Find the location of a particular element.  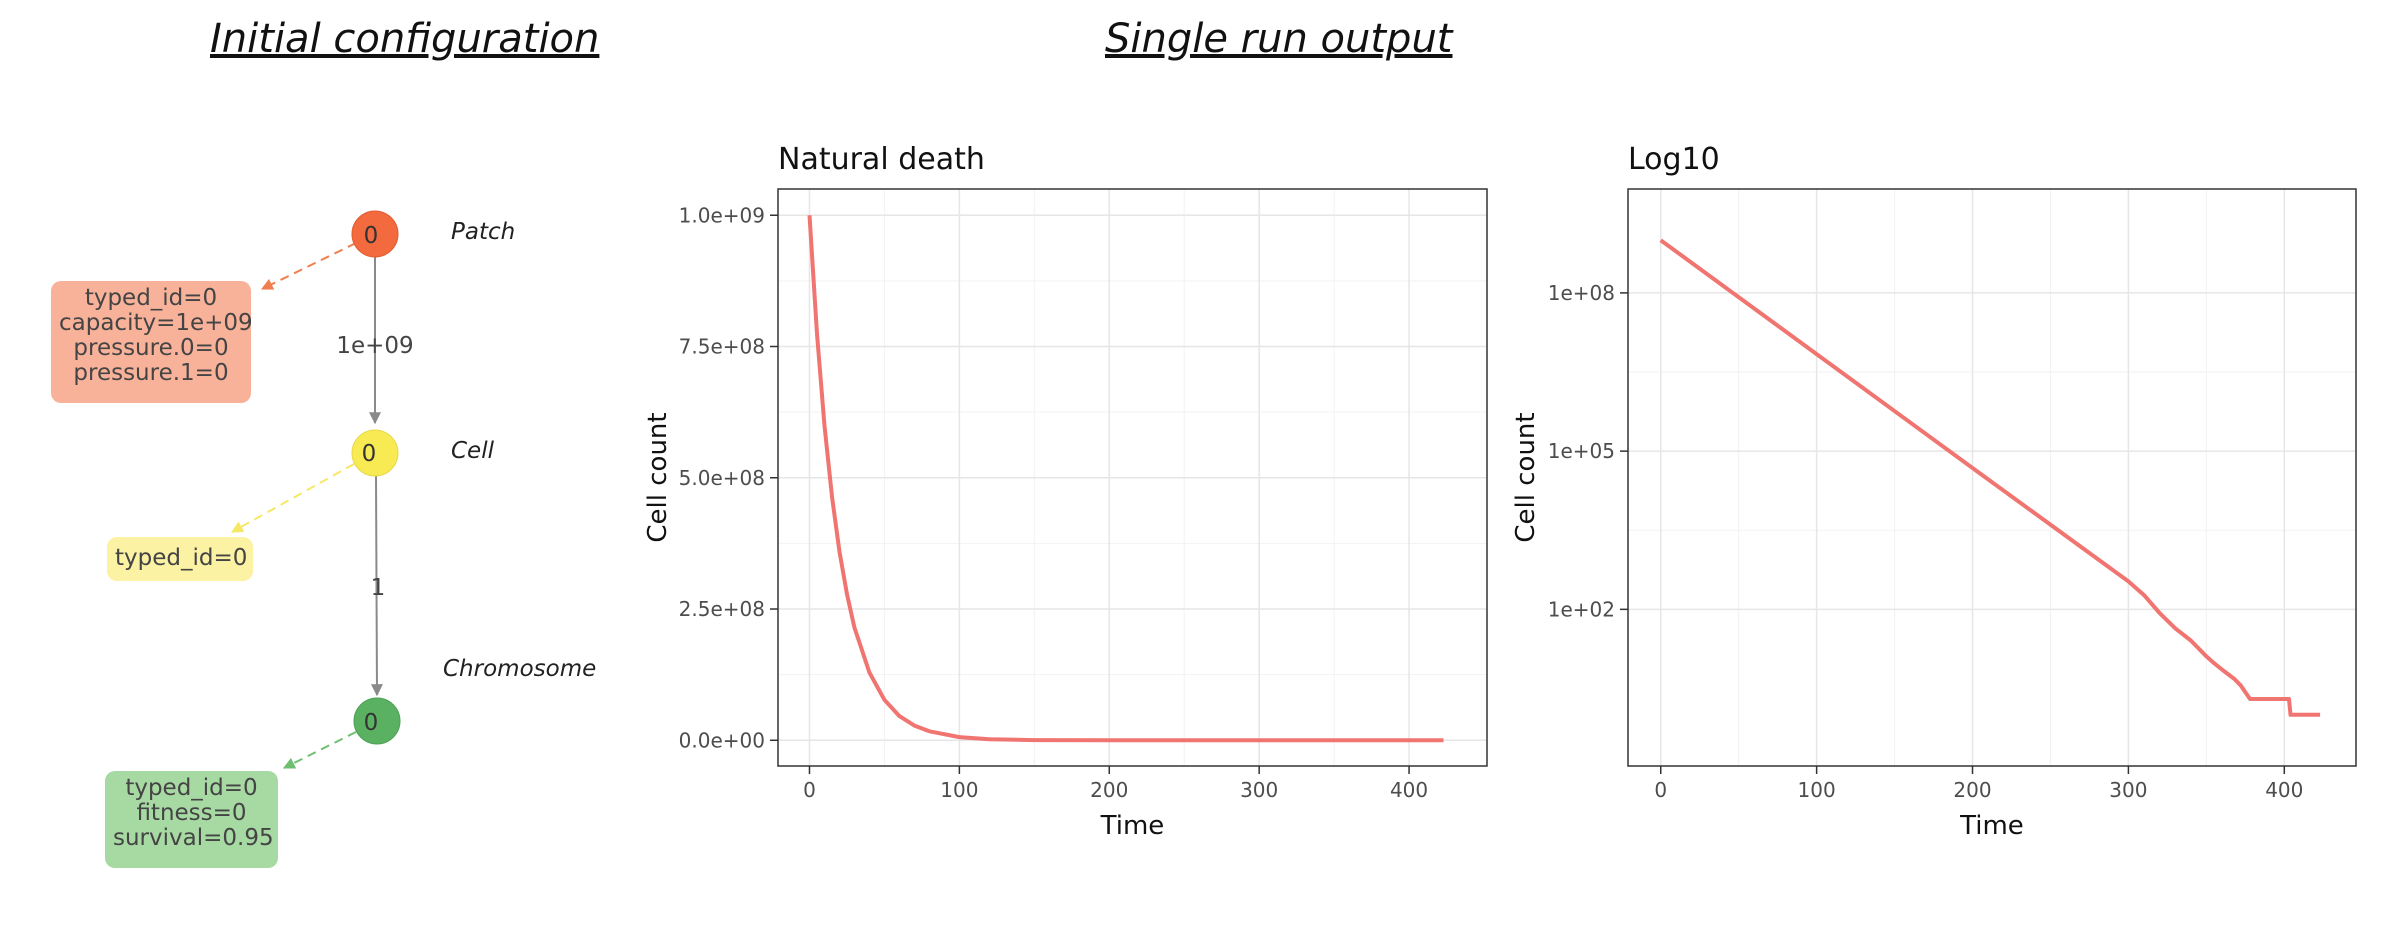

chromosome-attributes-box: typed_id=0 fitness=0 survival=0.95 is located at coordinates (191, 819).